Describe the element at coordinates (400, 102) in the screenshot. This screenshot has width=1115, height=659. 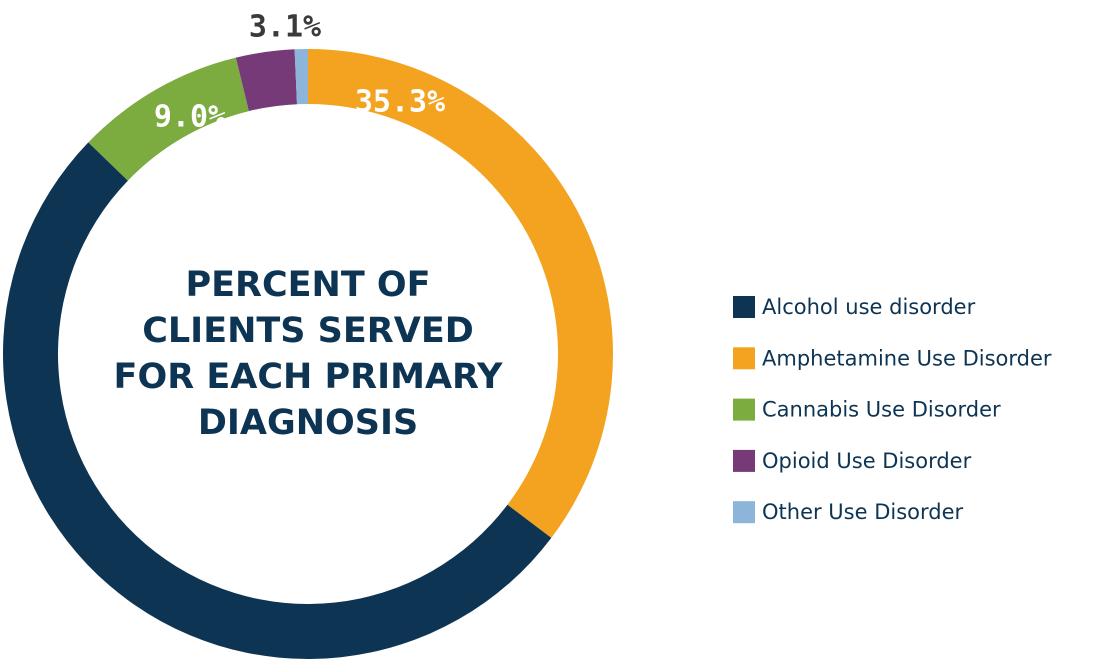
I see `data-label: 35.3%` at that location.